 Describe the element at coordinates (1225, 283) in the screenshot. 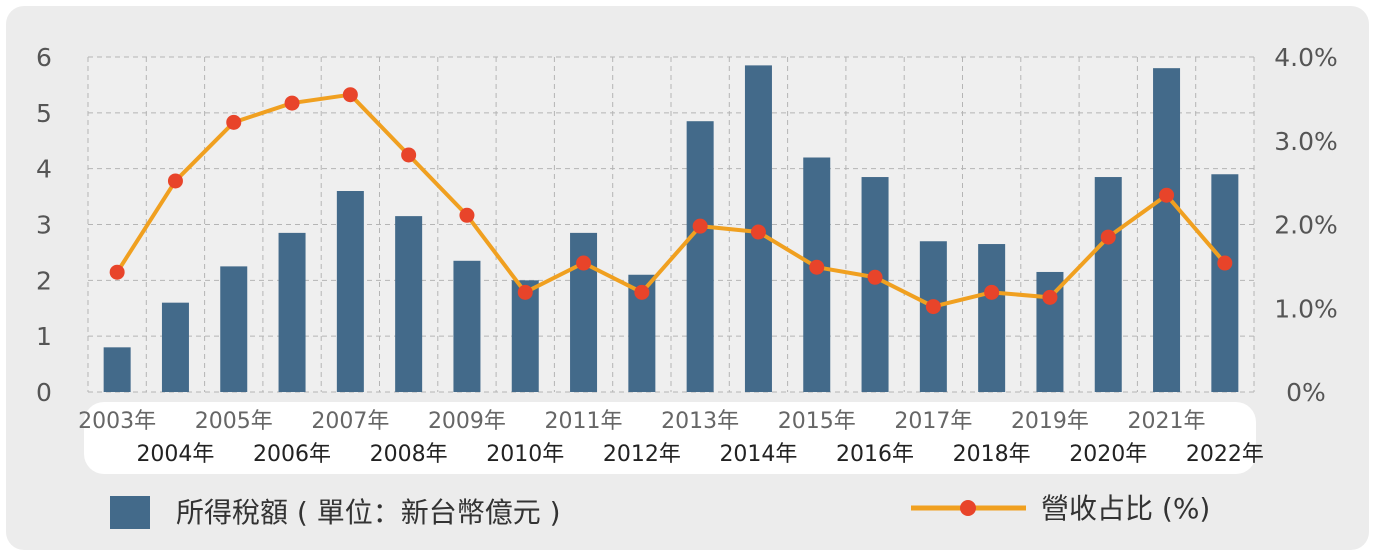

I see `bar-2022年` at that location.